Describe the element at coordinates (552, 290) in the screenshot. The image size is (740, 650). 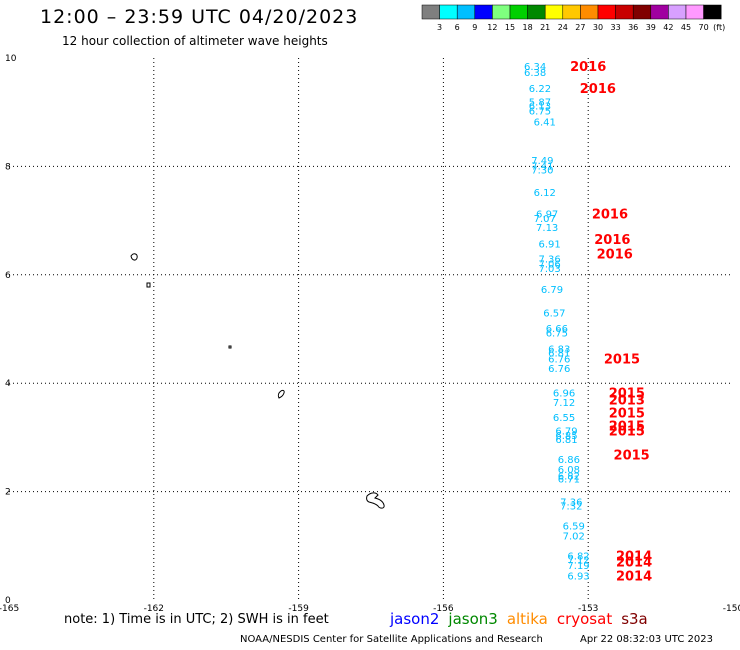
I see `wave-height-label: 6.79` at that location.